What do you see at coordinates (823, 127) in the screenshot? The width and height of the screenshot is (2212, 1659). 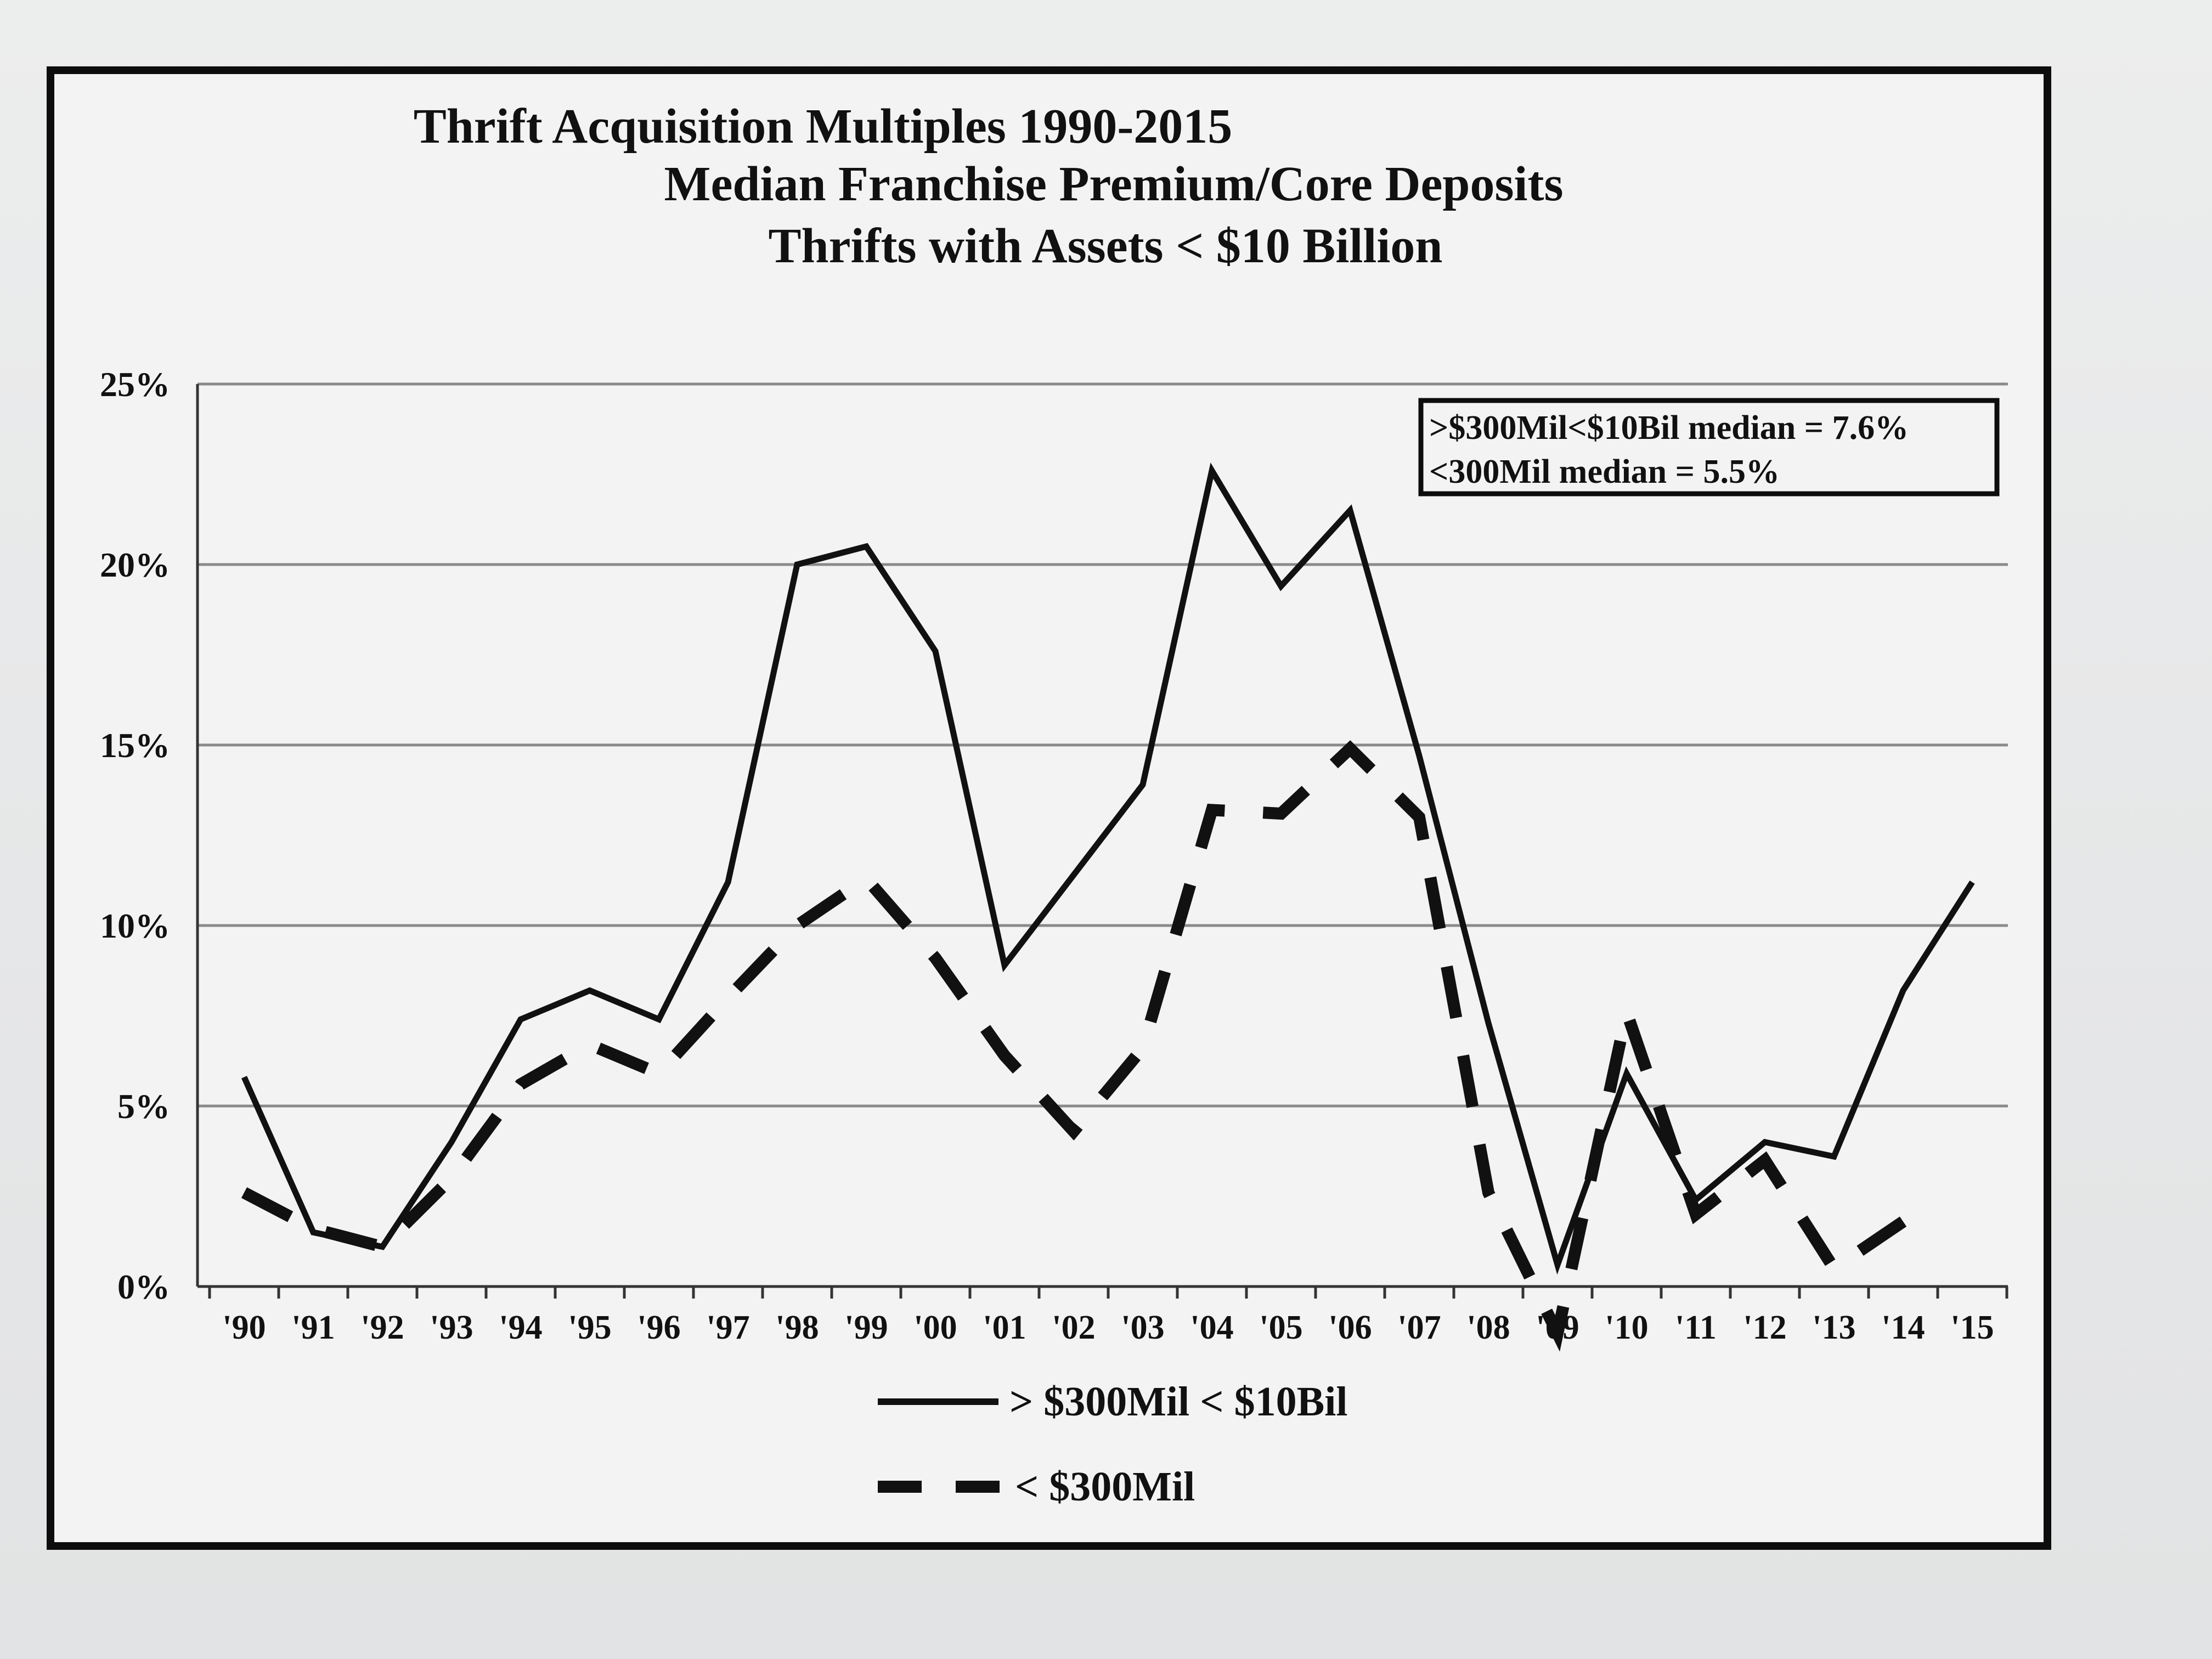 I see `chart-title: Thrift Acquisition Multiples 1990-2015` at bounding box center [823, 127].